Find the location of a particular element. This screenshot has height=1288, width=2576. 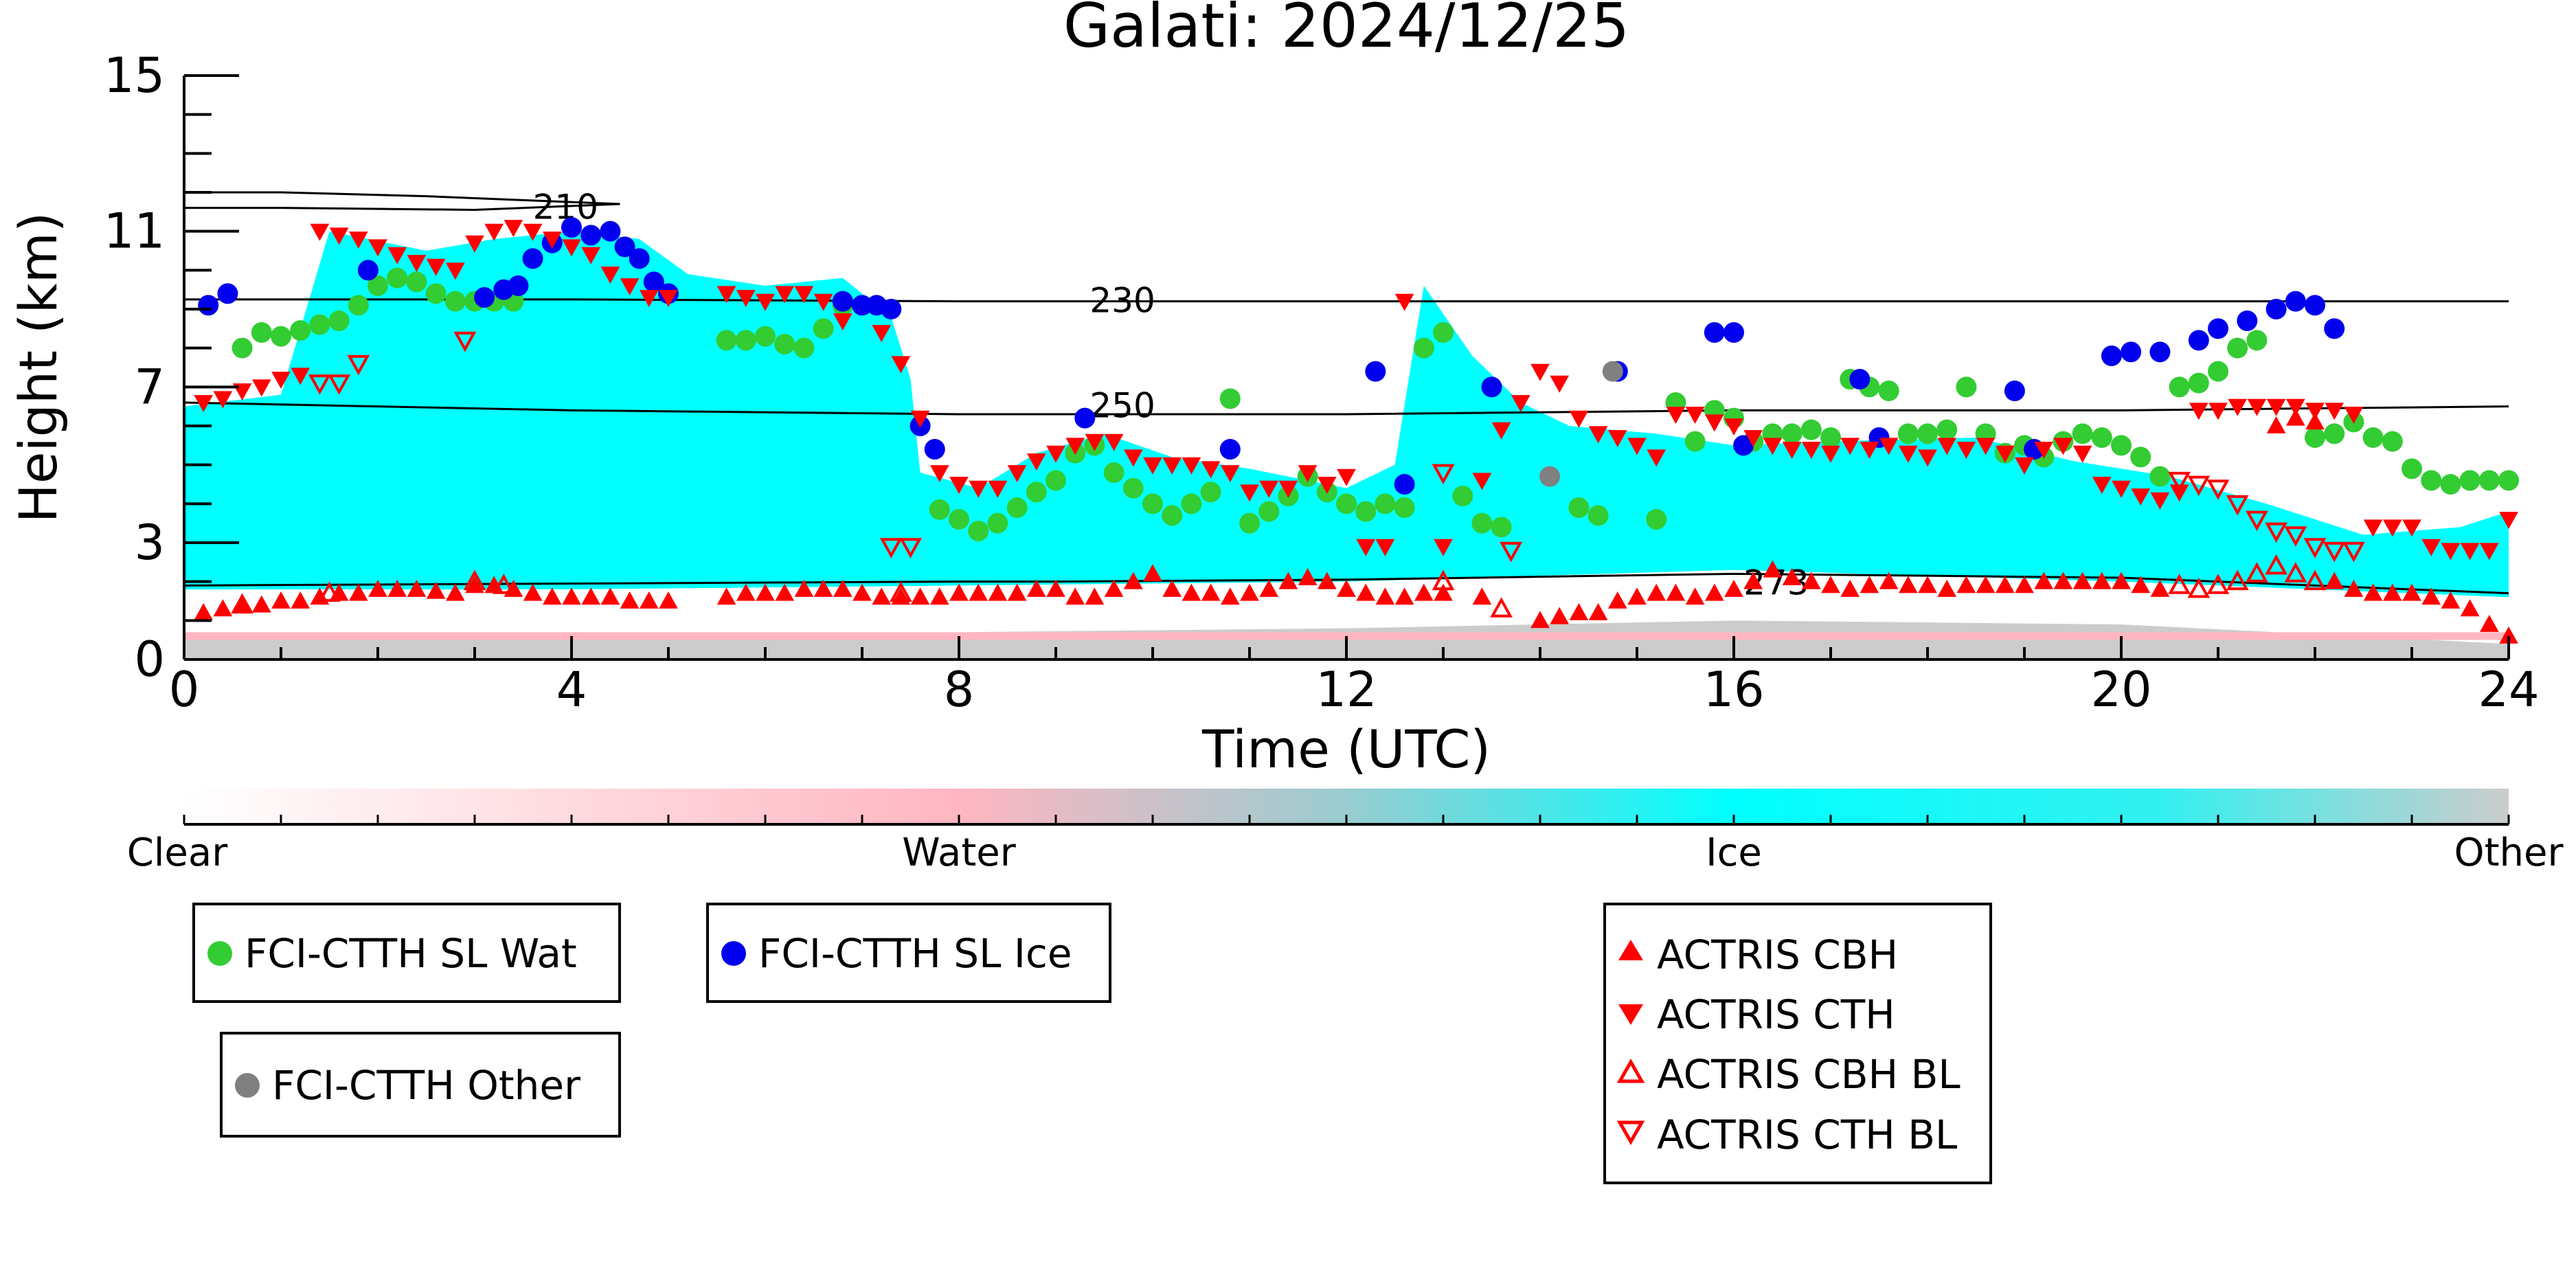

legend-fci-other: FCI-CTTH Other is located at coordinates (420, 1085).